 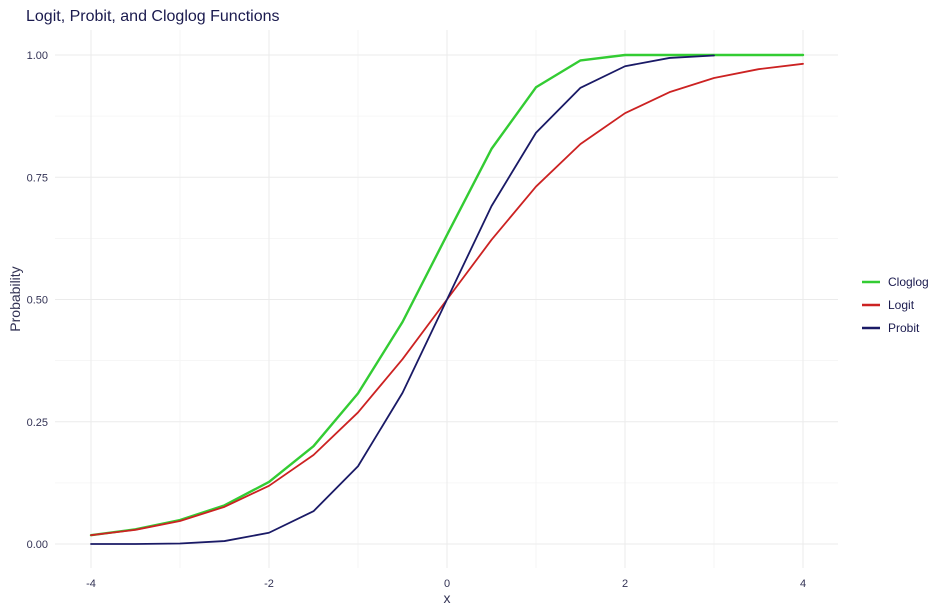 I want to click on y-tick-label: 1.00, so click(x=37, y=56).